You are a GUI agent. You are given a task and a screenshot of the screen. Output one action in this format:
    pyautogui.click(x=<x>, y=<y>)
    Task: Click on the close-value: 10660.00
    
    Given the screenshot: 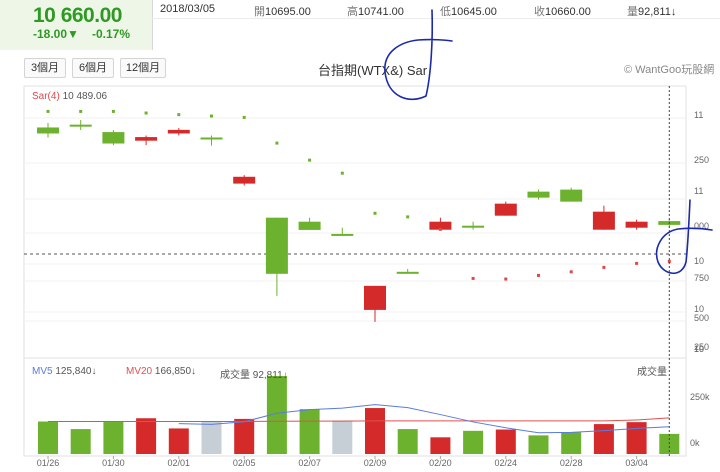 What is the action you would take?
    pyautogui.click(x=568, y=12)
    